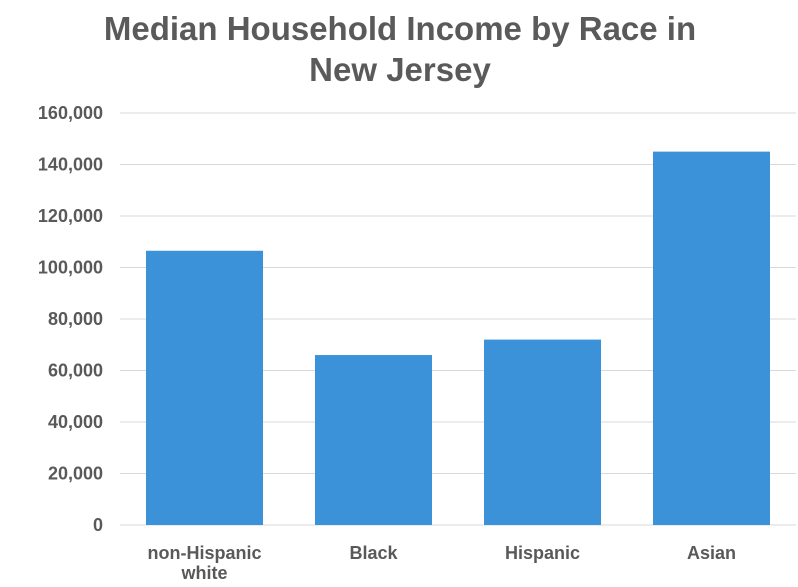 This screenshot has width=798, height=587. I want to click on y-tick-label: 40,000, so click(75, 422).